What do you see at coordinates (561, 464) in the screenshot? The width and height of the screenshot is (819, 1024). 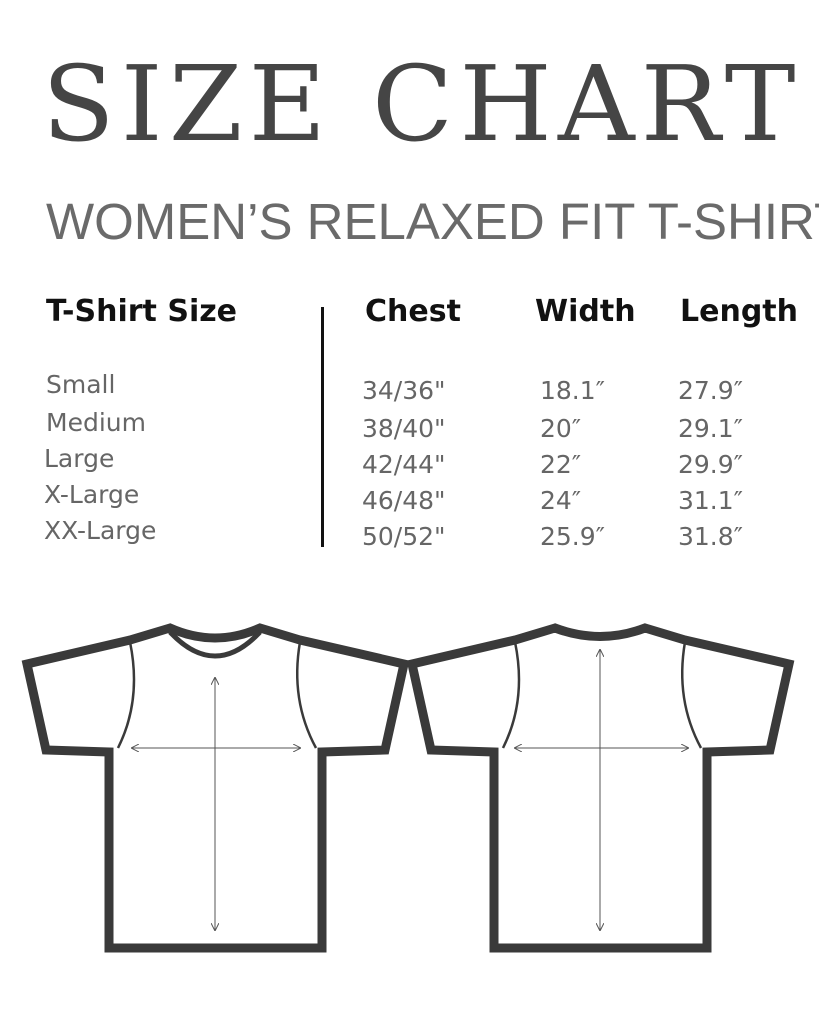 I see `cell-width: 22″` at bounding box center [561, 464].